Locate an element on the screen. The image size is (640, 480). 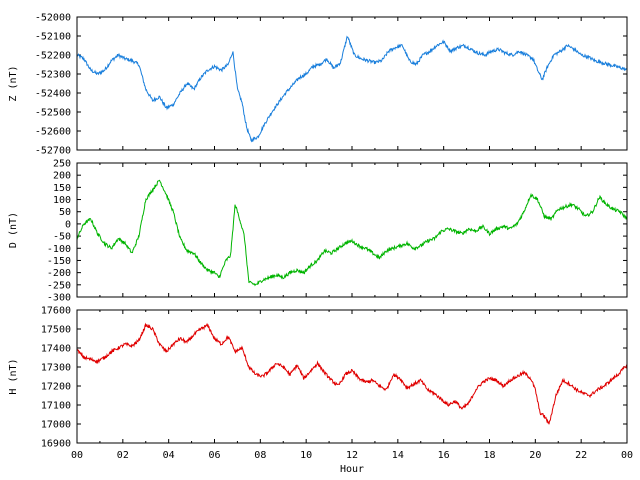
y-tick-label: 17400 is located at coordinates (56, 349).